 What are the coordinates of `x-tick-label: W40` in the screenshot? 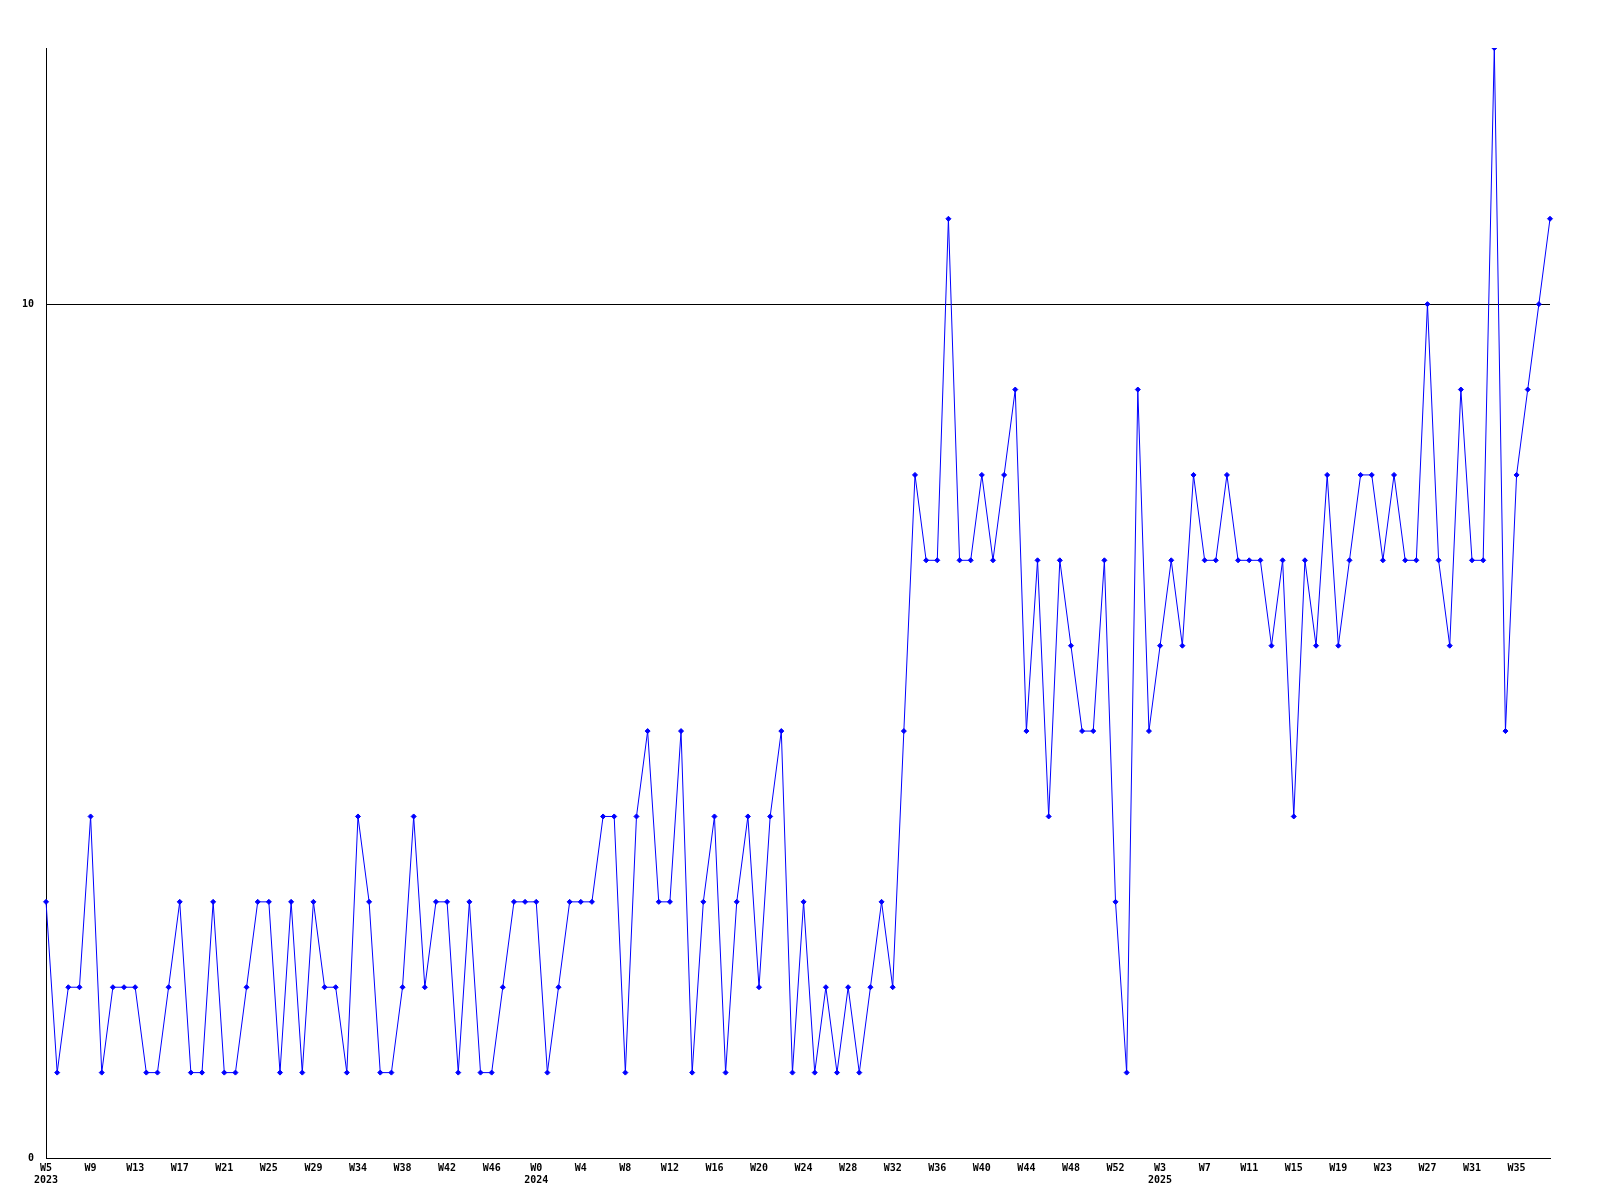 It's located at (981, 1167).